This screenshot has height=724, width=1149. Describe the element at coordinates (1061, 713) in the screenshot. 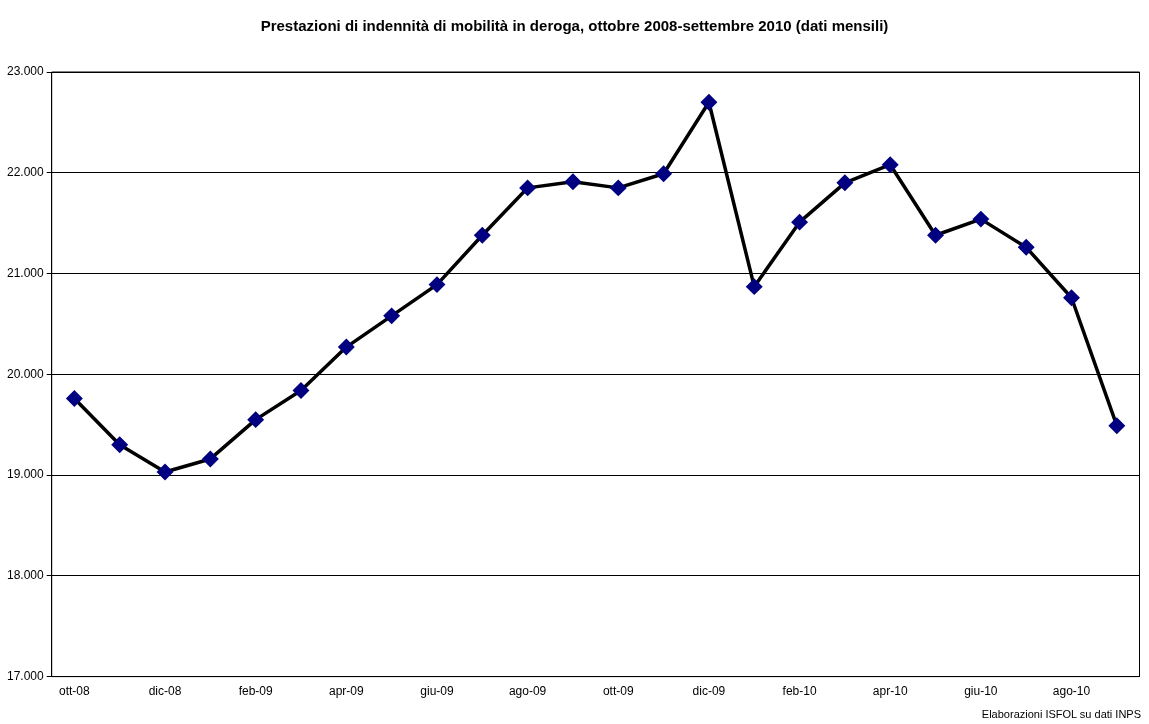

I see `text: Elaborazioni ISFOL su dati INPS` at that location.